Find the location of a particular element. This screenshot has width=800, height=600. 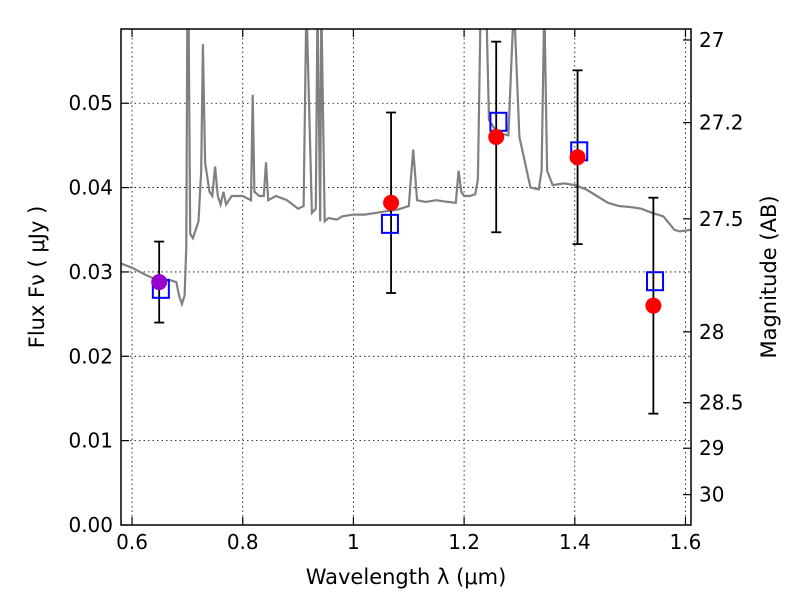

mag-tick-label: 28.5 is located at coordinates (721, 403).